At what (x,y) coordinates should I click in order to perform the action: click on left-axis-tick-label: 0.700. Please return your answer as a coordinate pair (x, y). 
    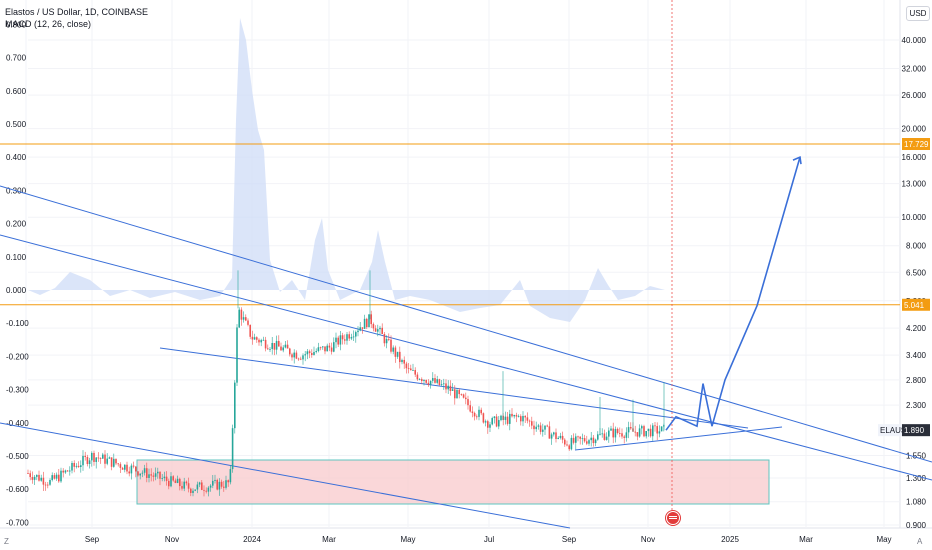
    Looking at the image, I should click on (16, 58).